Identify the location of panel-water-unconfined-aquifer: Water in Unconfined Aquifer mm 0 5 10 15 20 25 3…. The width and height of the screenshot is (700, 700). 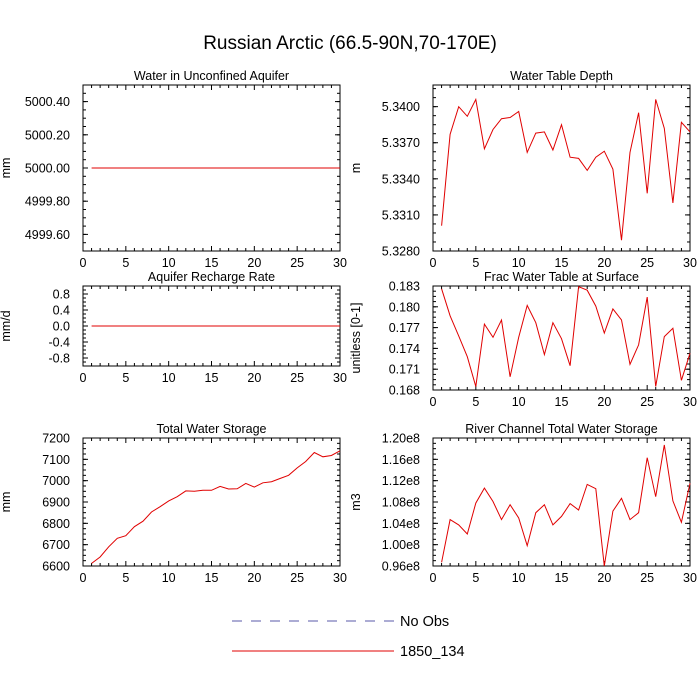
(173, 169).